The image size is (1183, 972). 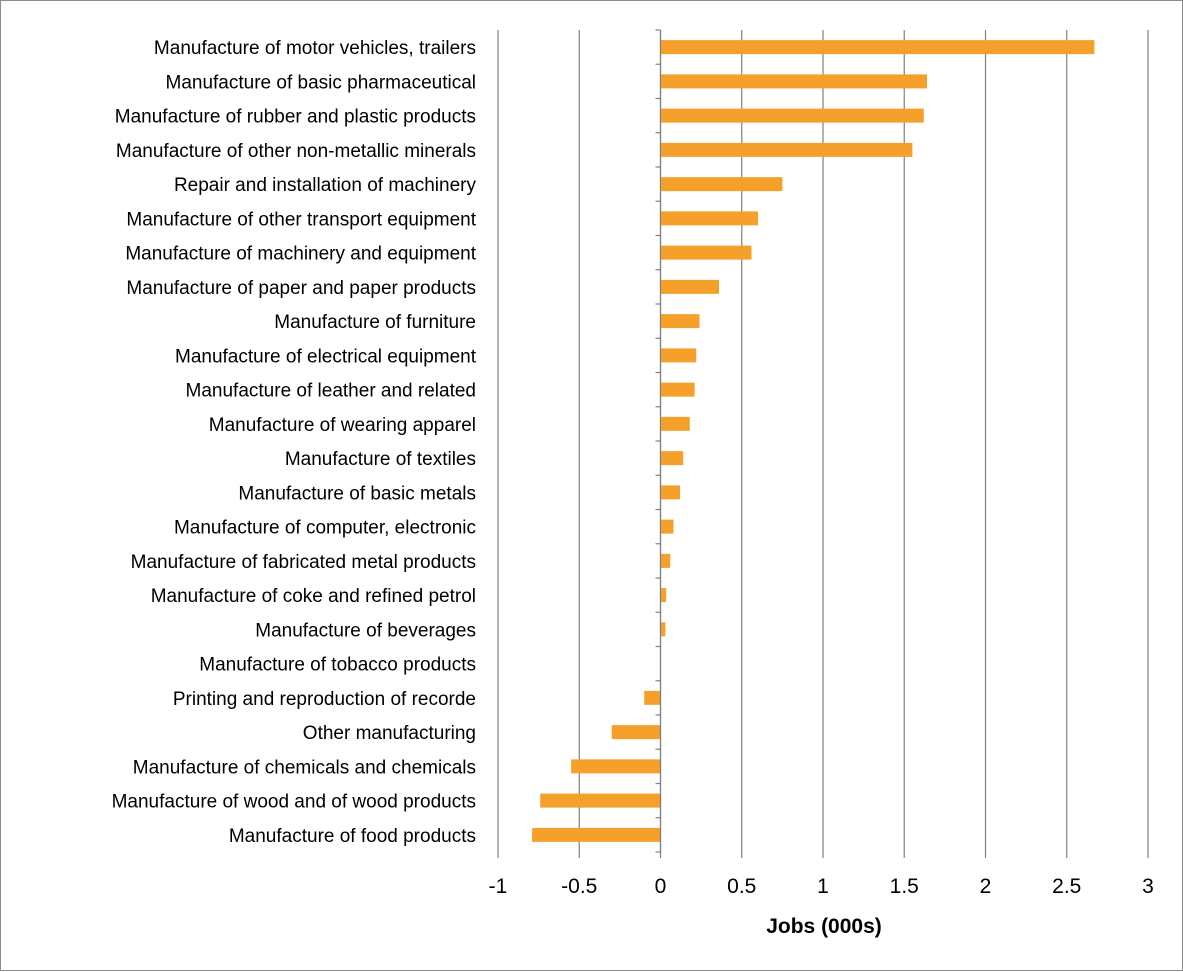 I want to click on x-tick-label-8: 3, so click(x=1148, y=886).